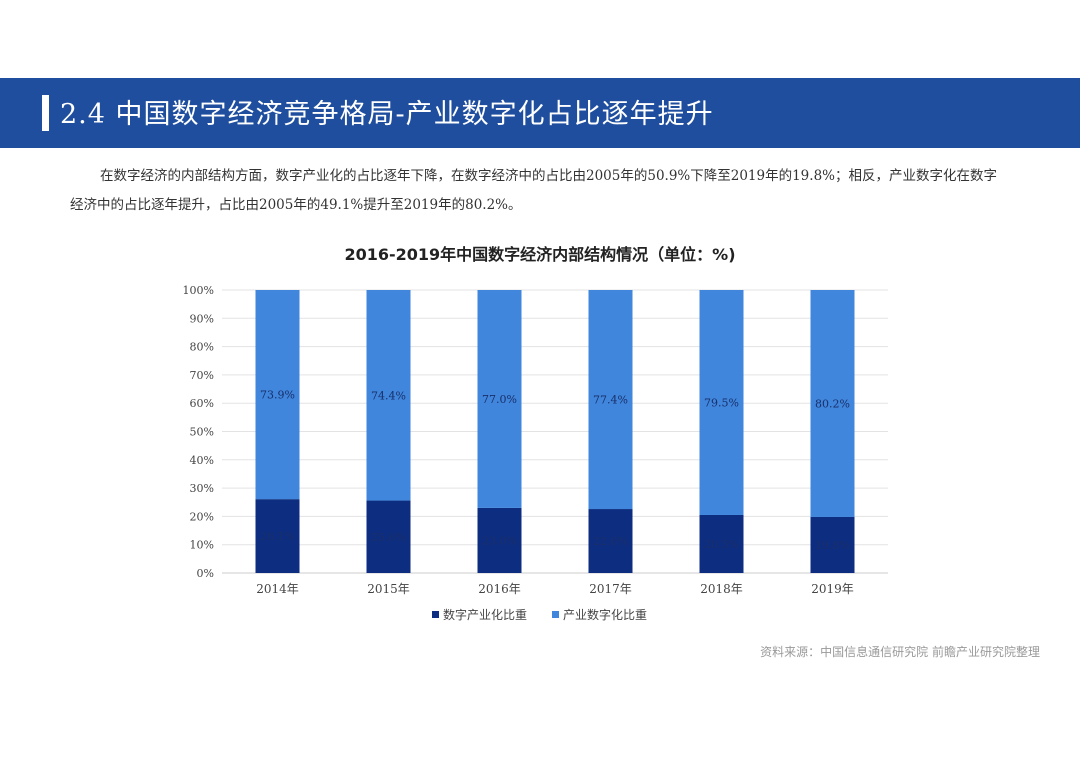 The width and height of the screenshot is (1080, 764). What do you see at coordinates (202, 460) in the screenshot?
I see `y-tick-label: 40%` at bounding box center [202, 460].